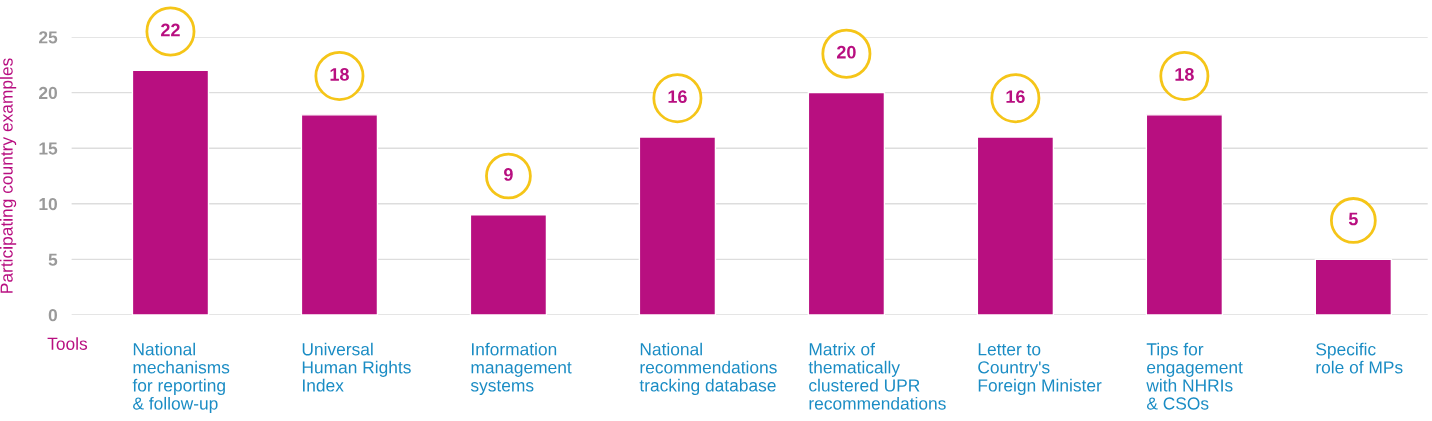 The image size is (1432, 421). Describe the element at coordinates (521, 369) in the screenshot. I see `x-tick-label: Information management systems` at that location.